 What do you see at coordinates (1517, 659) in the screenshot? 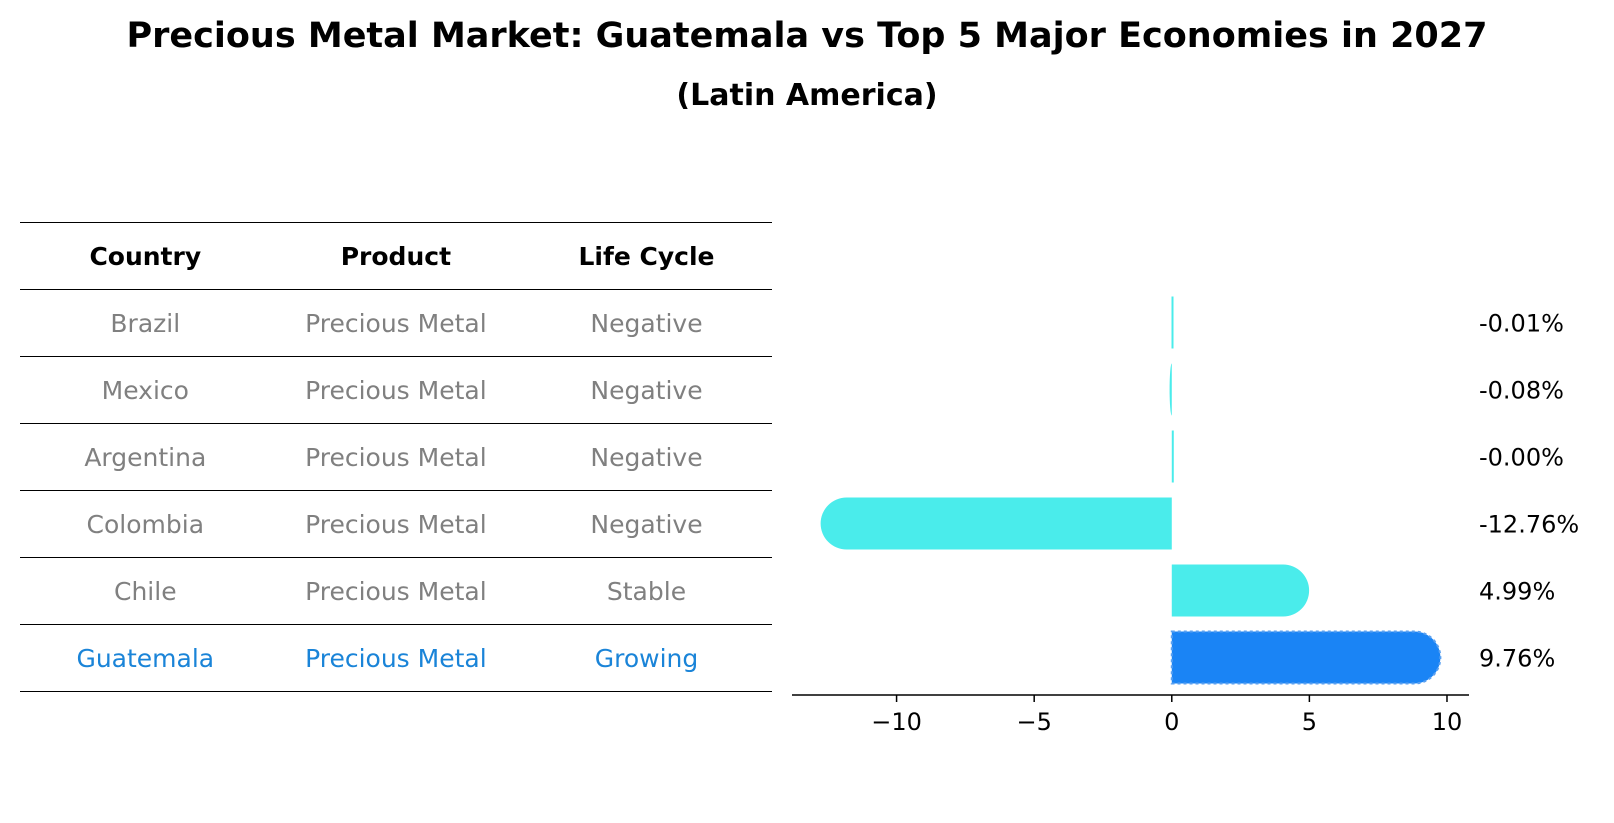
I see `value-label-guatemala: 9.76%` at bounding box center [1517, 659].